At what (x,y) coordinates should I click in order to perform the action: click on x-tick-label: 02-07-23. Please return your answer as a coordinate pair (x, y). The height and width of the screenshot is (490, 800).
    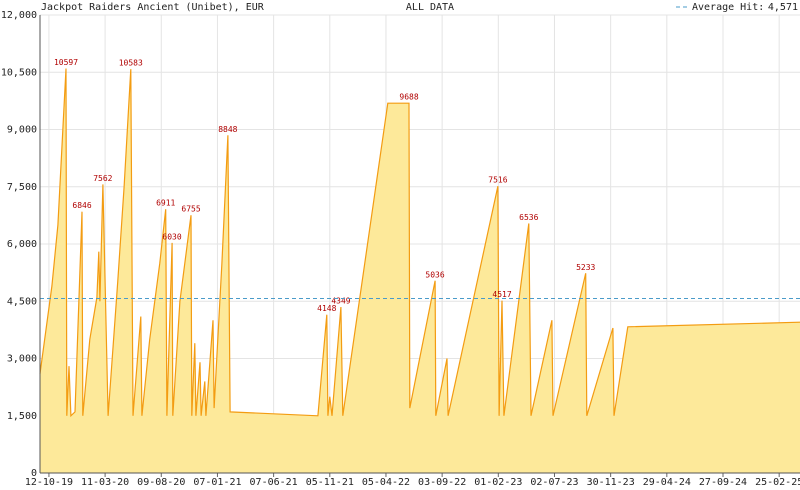
    Looking at the image, I should click on (554, 482).